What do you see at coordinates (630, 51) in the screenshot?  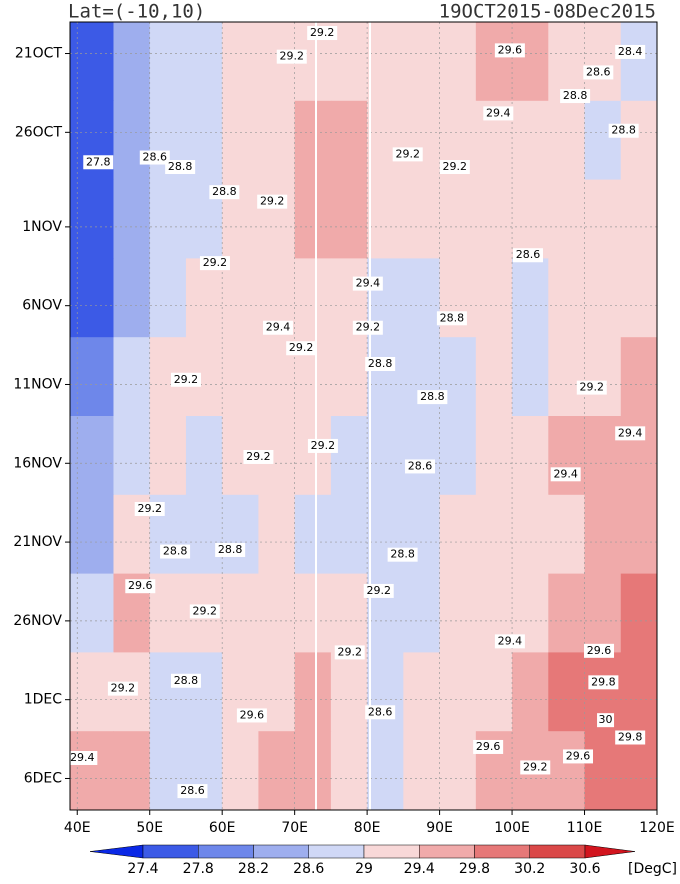 I see `contour-label: 28.4` at bounding box center [630, 51].